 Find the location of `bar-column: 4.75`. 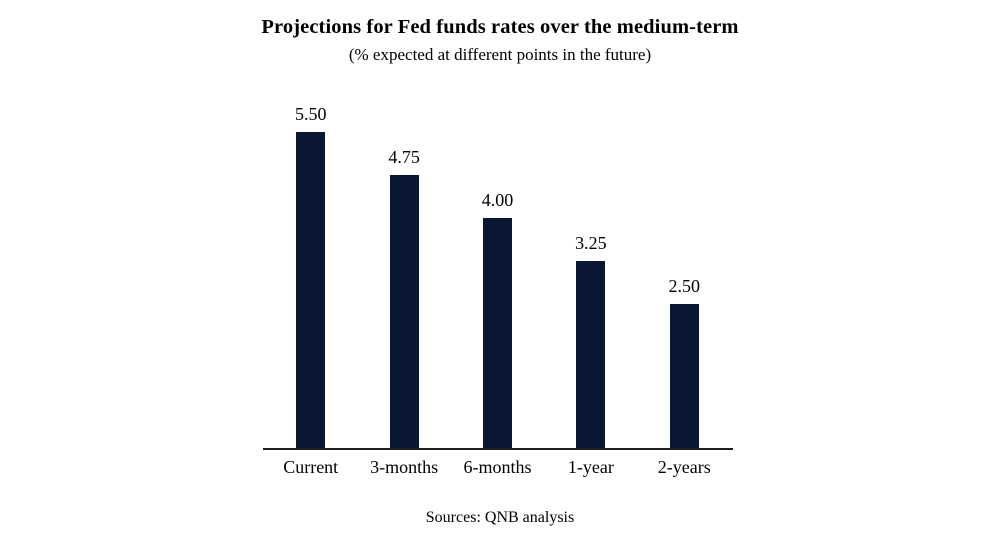

bar-column: 4.75 is located at coordinates (403, 273).